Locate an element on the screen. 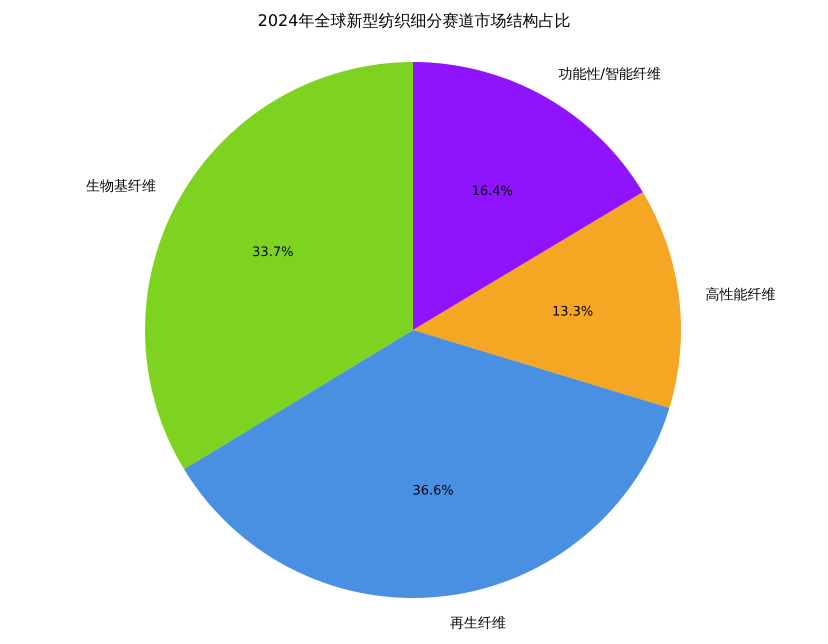  data-label: 13.3% is located at coordinates (573, 312).